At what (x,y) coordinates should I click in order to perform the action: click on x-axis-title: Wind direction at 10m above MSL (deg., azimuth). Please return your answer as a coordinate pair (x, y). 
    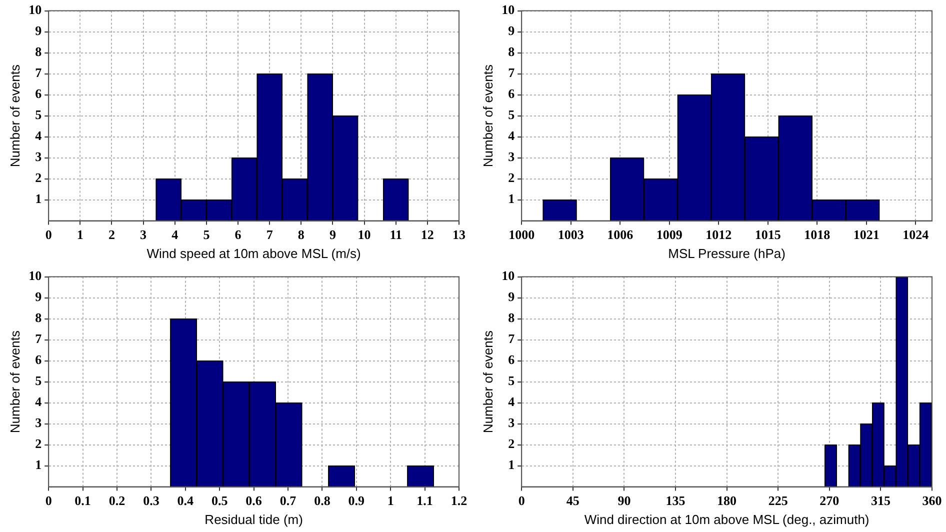
    Looking at the image, I should click on (727, 519).